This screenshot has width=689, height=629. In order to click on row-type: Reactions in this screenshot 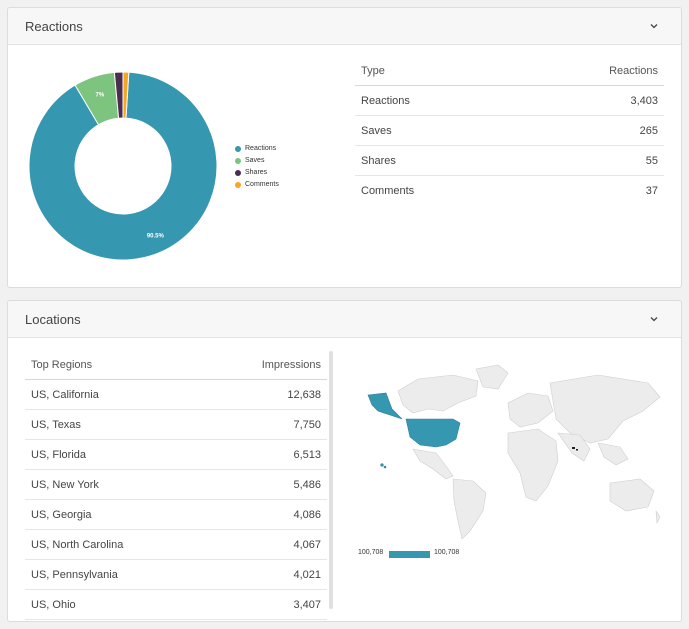, I will do `click(385, 101)`.